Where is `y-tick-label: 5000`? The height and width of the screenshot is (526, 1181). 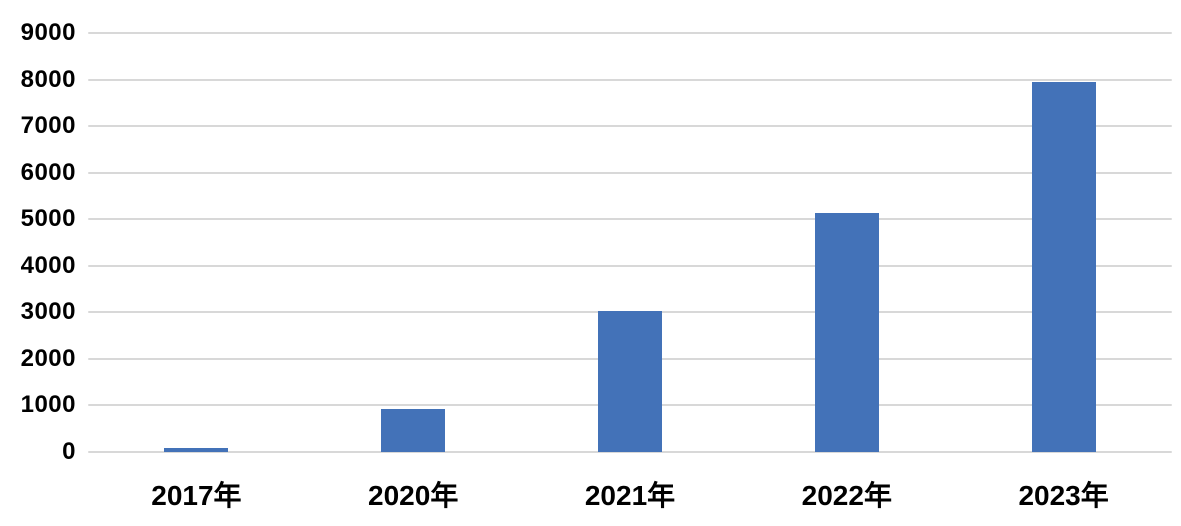 y-tick-label: 5000 is located at coordinates (48, 219).